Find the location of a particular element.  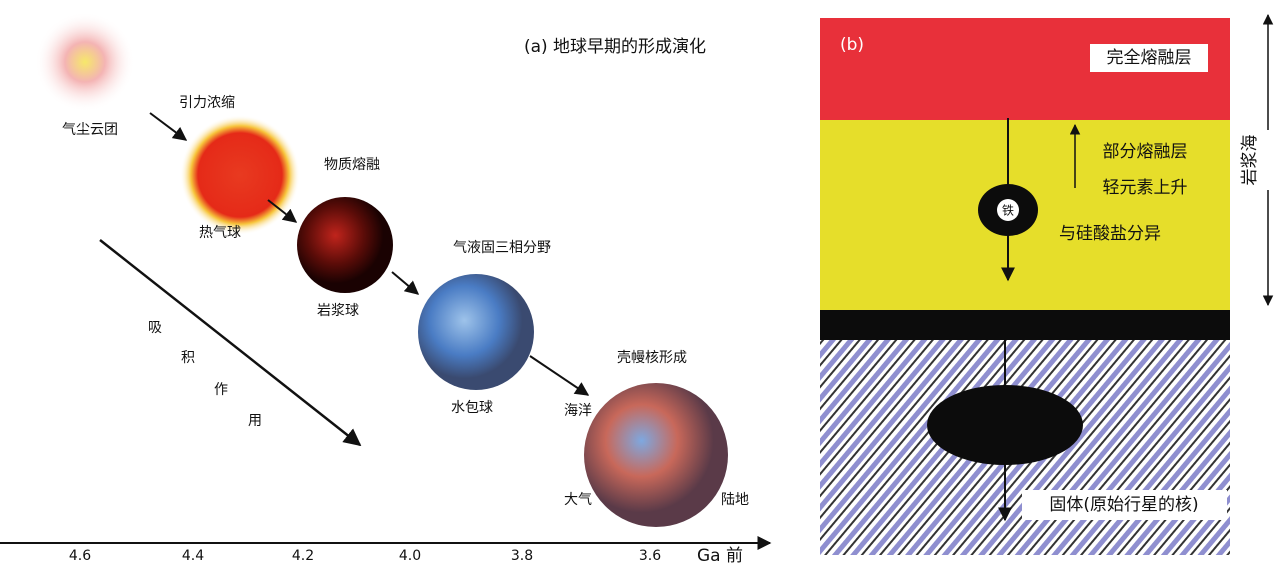

earth-label: 陆地 is located at coordinates (735, 500).